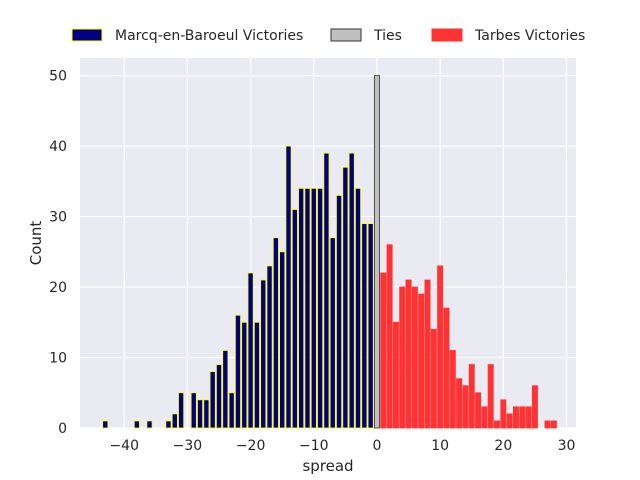 The width and height of the screenshot is (640, 480). Describe the element at coordinates (206, 414) in the screenshot. I see `bar-marcq-neg27` at that location.